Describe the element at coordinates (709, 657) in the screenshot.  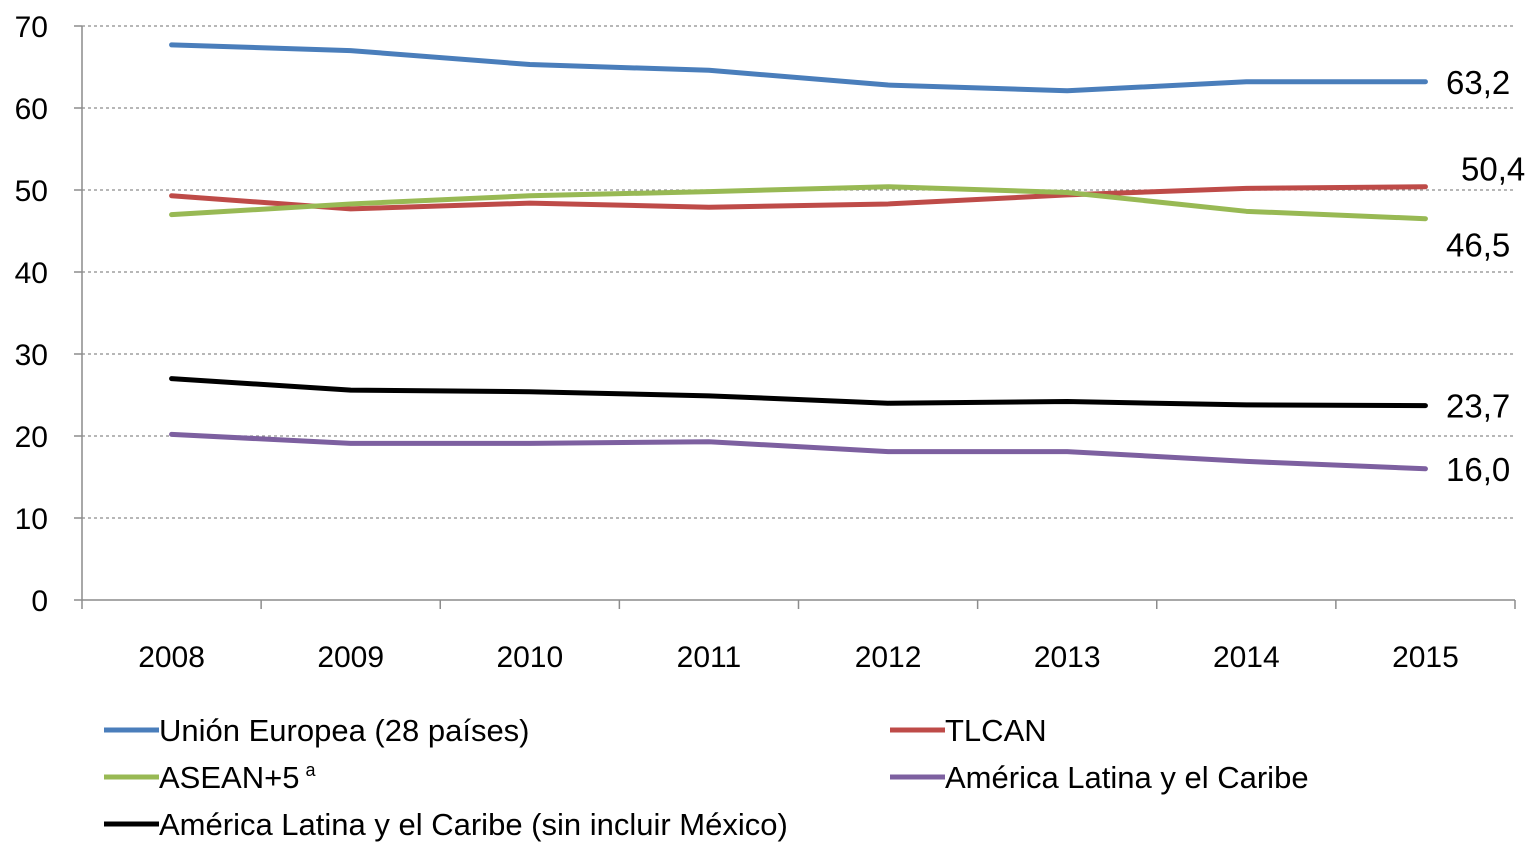
I see `x-tick-label-2011: 2011` at that location.